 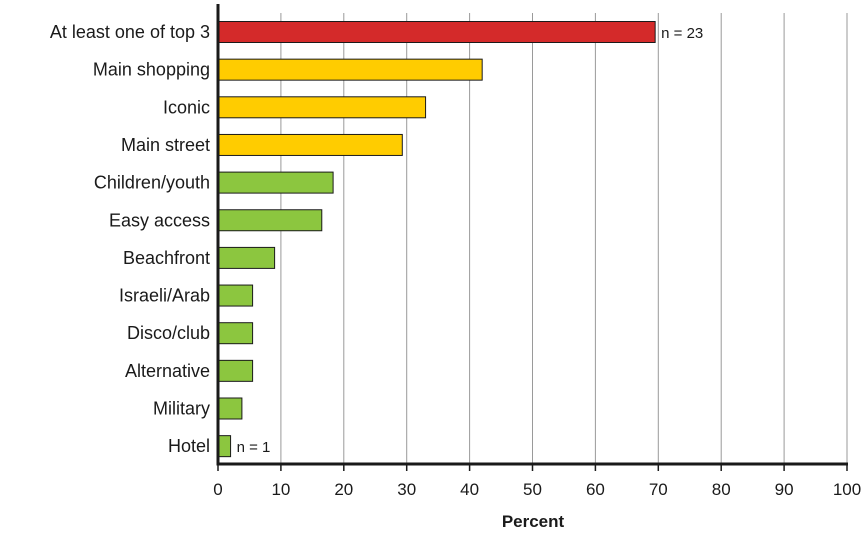 What do you see at coordinates (164, 296) in the screenshot?
I see `category-label-israeli-arab: Israeli/Arab` at bounding box center [164, 296].